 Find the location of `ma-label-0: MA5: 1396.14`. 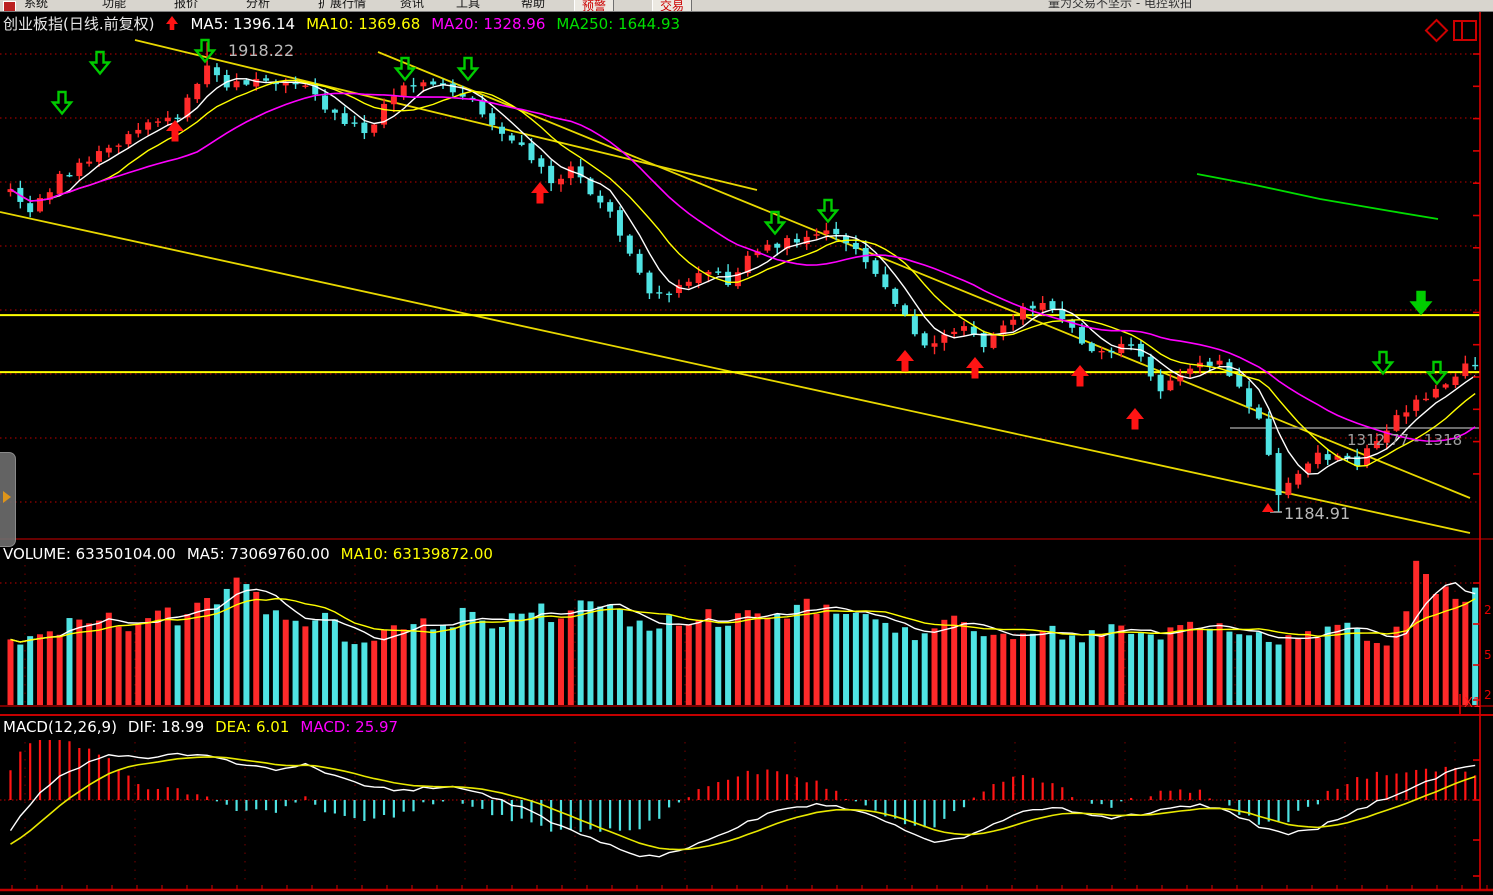

ma-label-0: MA5: 1396.14 is located at coordinates (243, 24).